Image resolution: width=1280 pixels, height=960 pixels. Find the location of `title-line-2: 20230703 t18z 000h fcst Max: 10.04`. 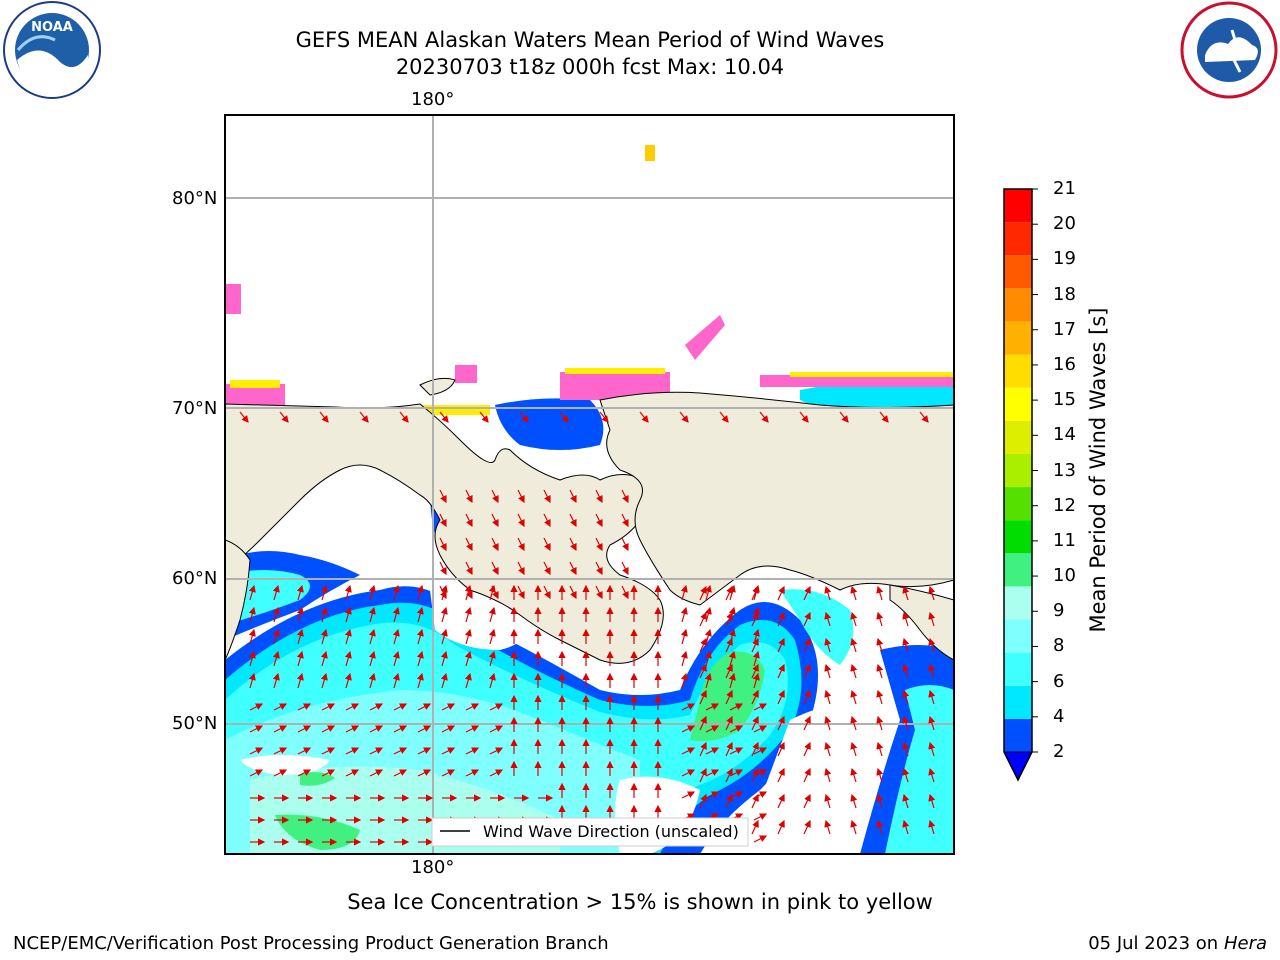

title-line-2: 20230703 t18z 000h fcst Max: 10.04 is located at coordinates (590, 67).